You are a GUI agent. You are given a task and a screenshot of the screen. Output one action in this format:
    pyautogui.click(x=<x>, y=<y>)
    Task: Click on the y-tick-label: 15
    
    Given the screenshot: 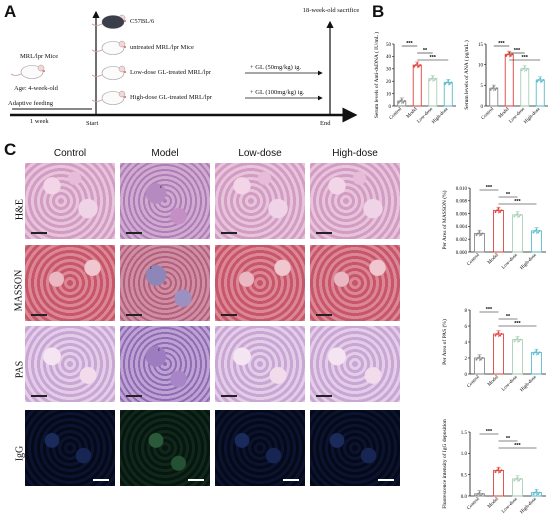 What is the action you would take?
    pyautogui.click(x=481, y=45)
    